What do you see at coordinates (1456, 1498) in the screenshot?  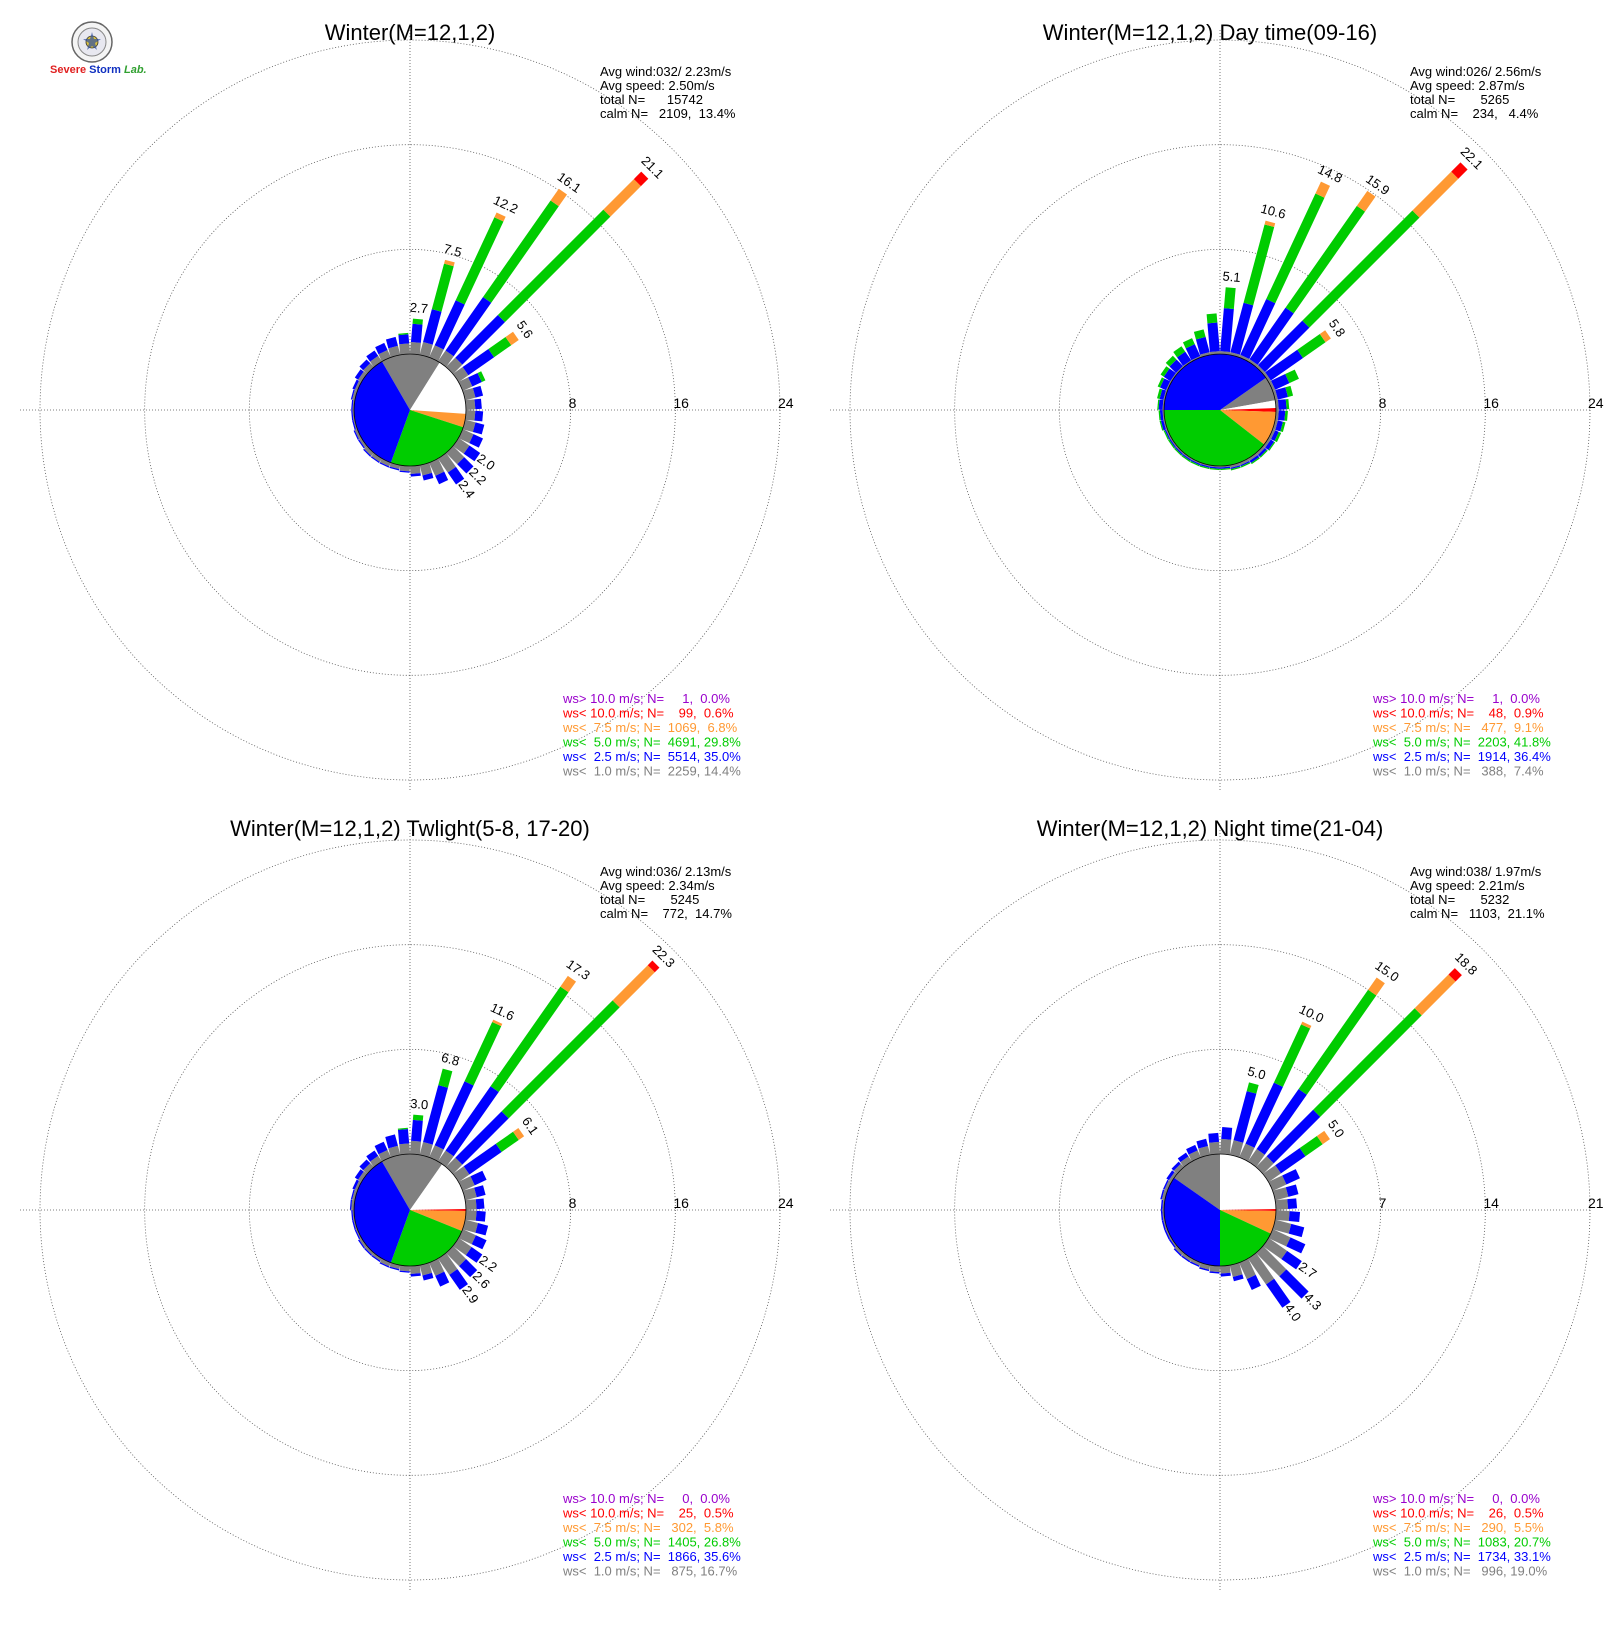 I see `legend-entry: ws> 10.0 m/s; N= 0, 0.0%` at bounding box center [1456, 1498].